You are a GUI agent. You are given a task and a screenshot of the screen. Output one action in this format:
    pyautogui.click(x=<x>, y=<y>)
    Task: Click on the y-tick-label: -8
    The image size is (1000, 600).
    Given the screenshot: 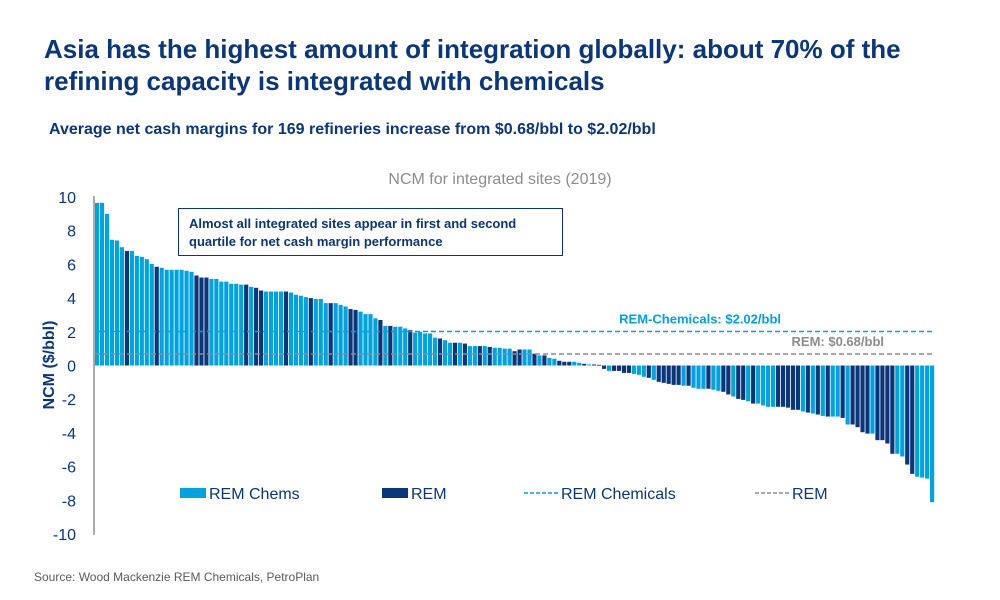 What is the action you would take?
    pyautogui.click(x=69, y=501)
    